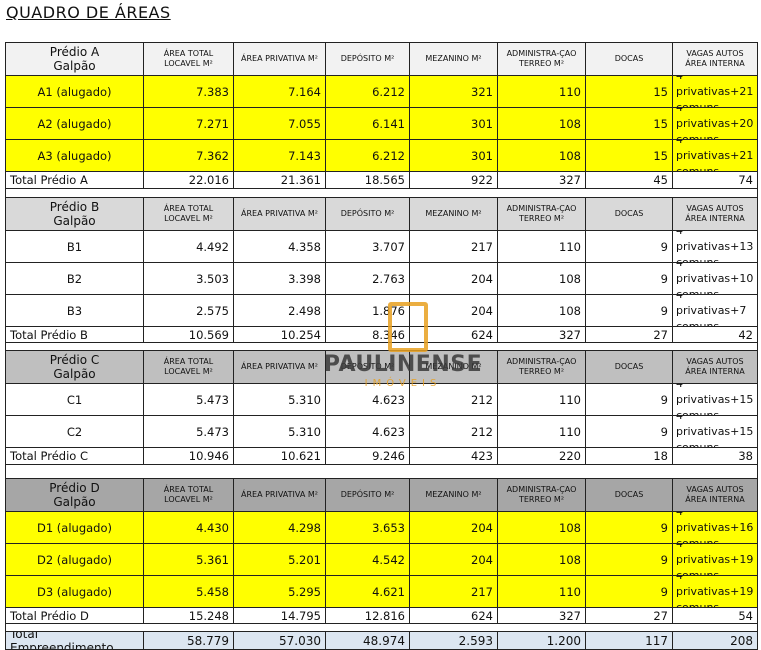 This screenshot has height=650, width=761. Describe the element at coordinates (88, 12) in the screenshot. I see `page-title: QUADRO DE ÁREAS` at that location.